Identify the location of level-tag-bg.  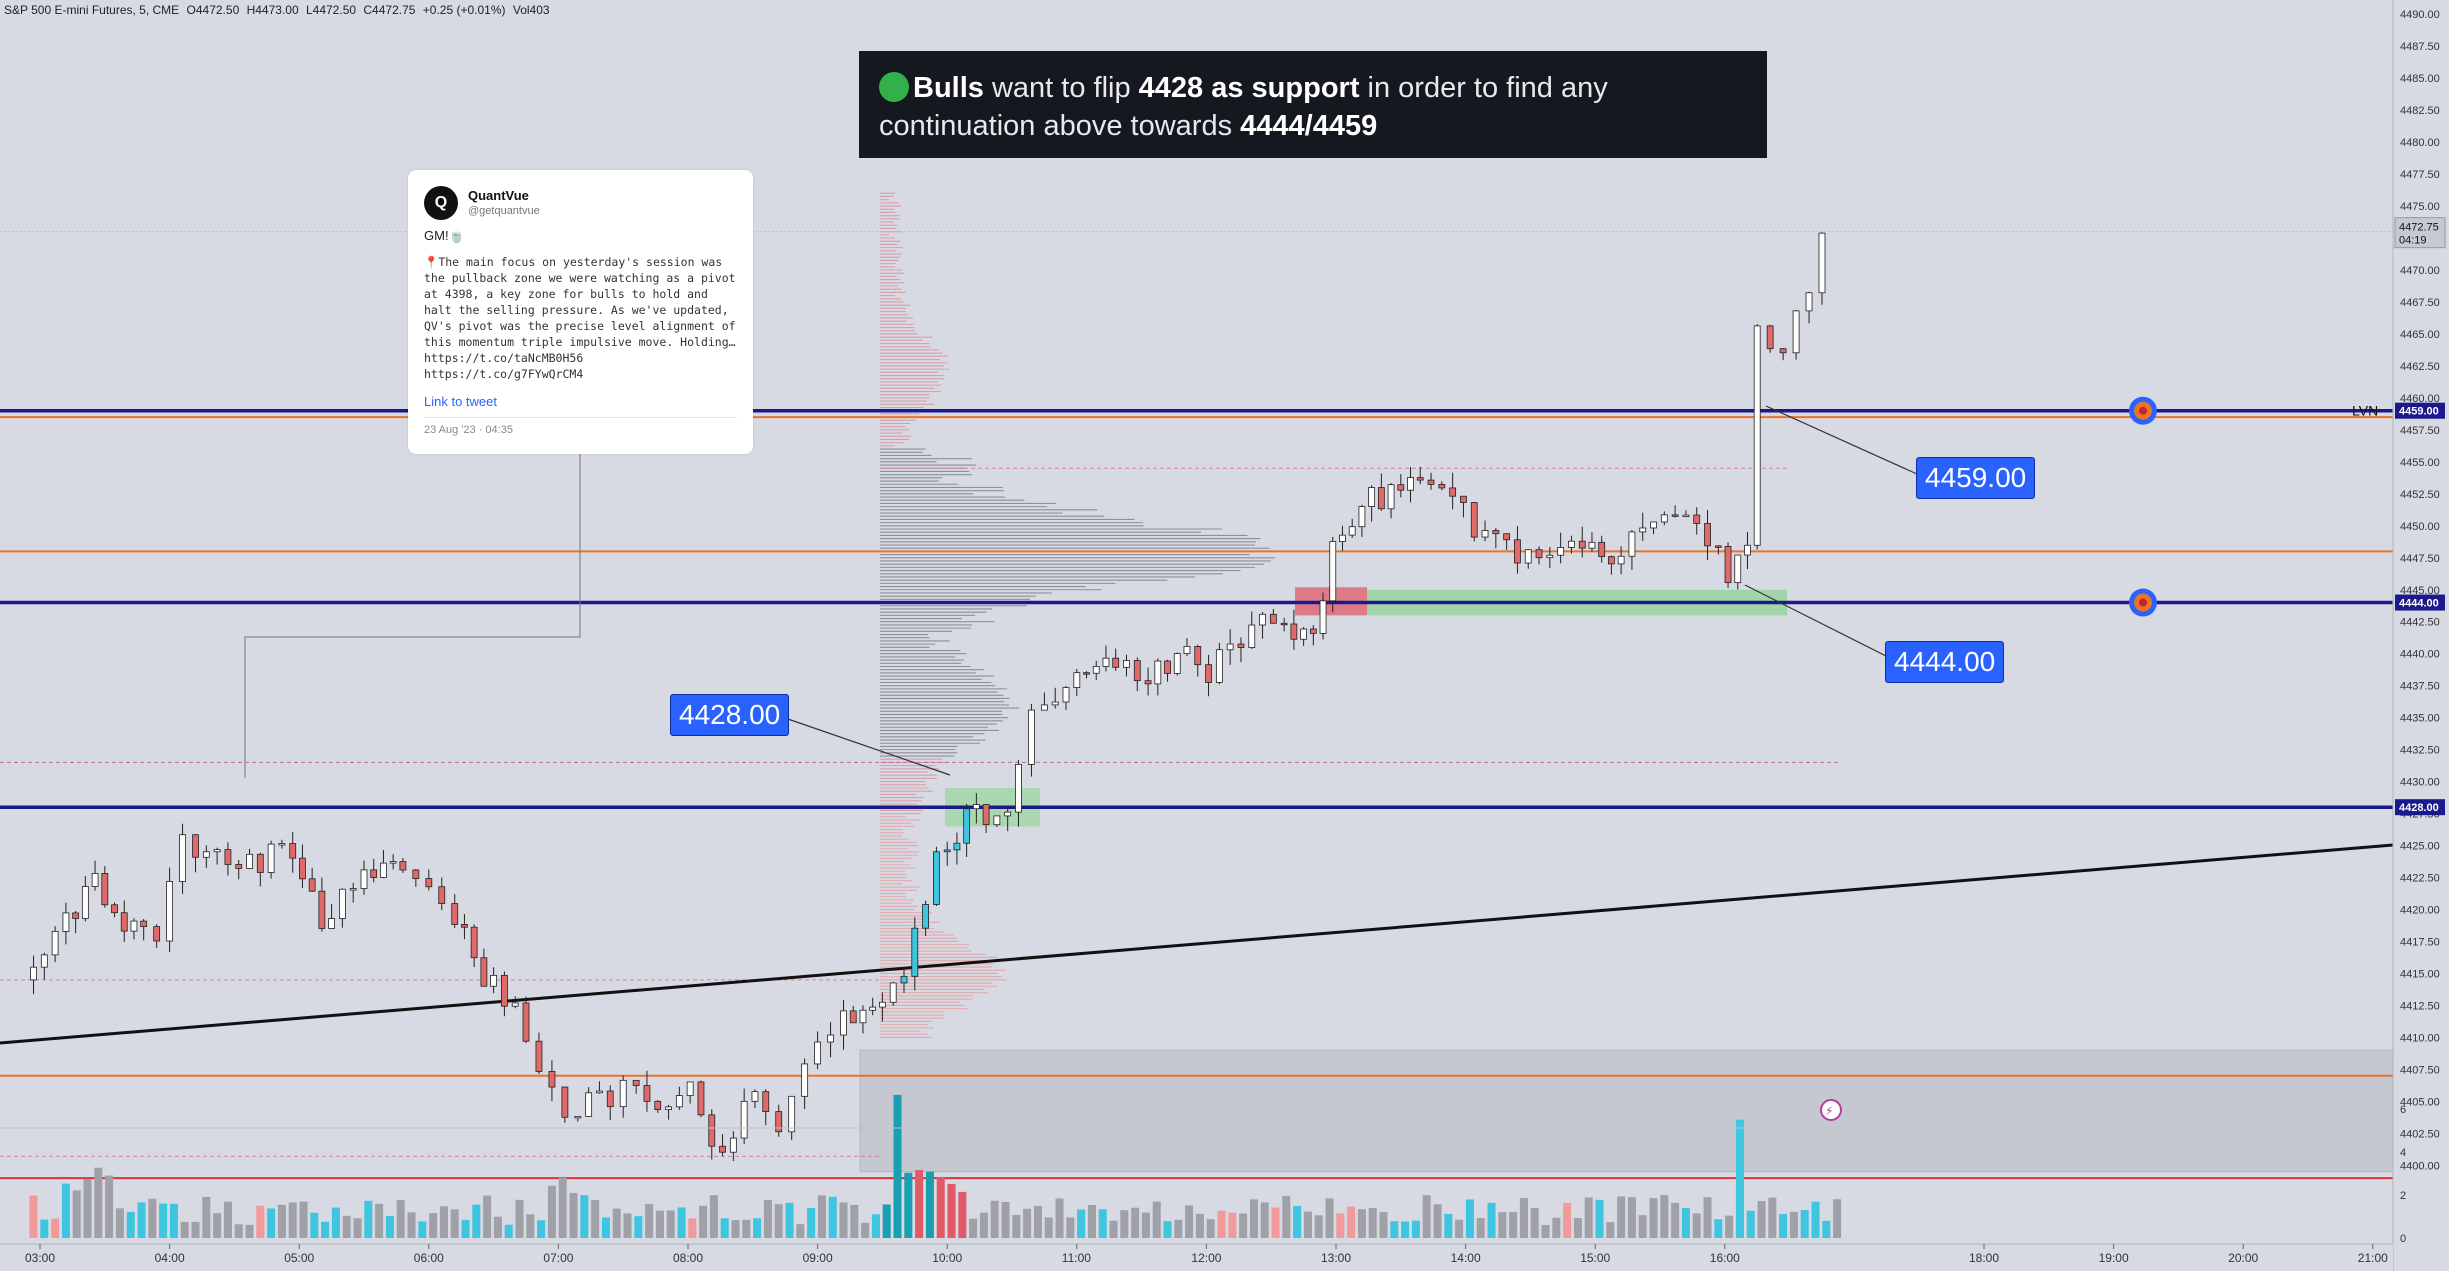
(2420, 807).